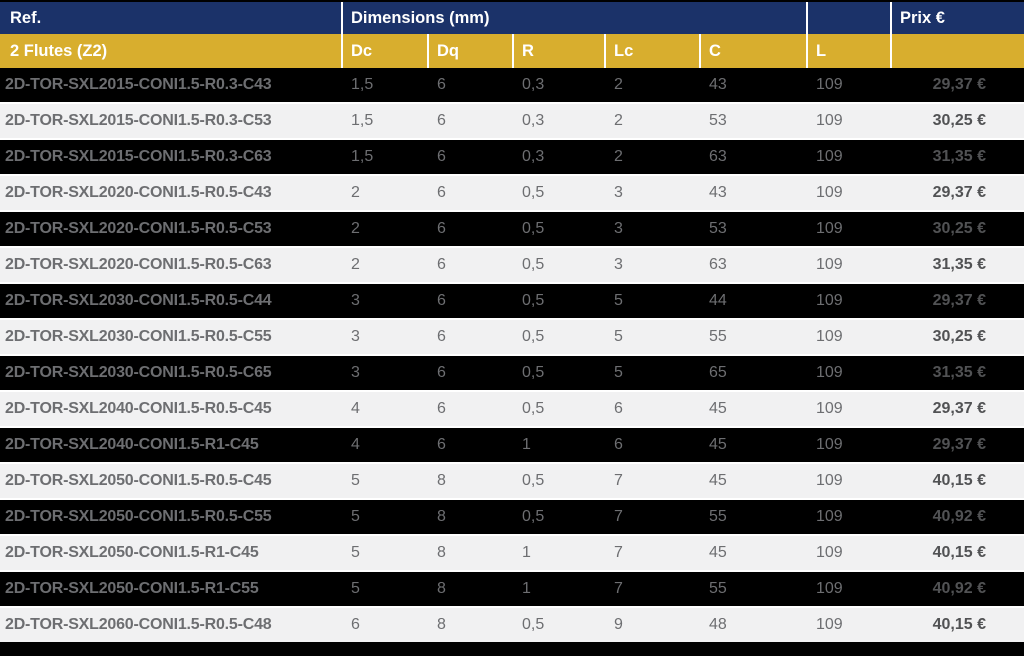 Image resolution: width=1024 pixels, height=656 pixels. What do you see at coordinates (355, 624) in the screenshot?
I see `dc-cell: 6` at bounding box center [355, 624].